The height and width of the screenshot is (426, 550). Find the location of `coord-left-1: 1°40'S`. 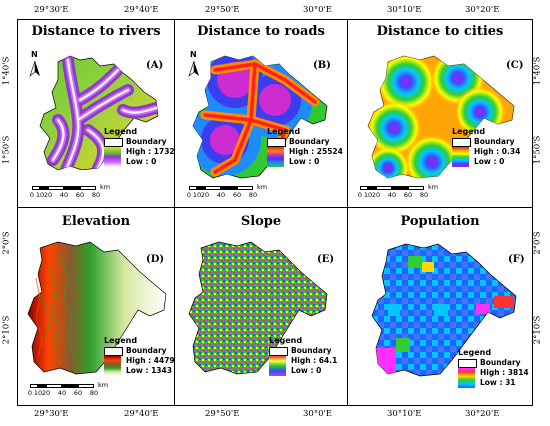

coord-left-1: 1°40'S is located at coordinates (6, 71).